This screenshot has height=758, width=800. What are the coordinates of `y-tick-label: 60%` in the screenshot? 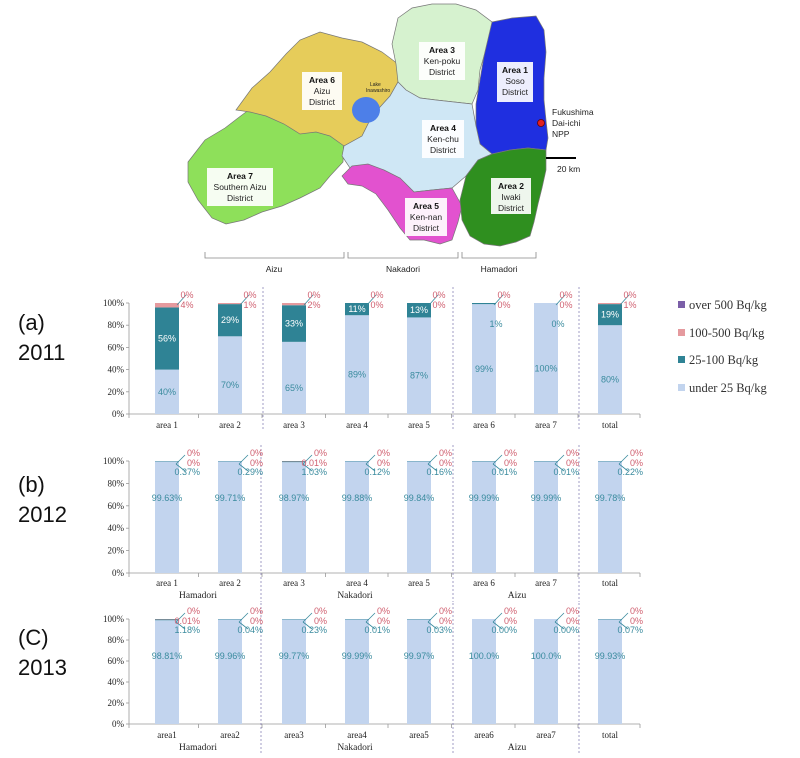 It's located at (116, 506).